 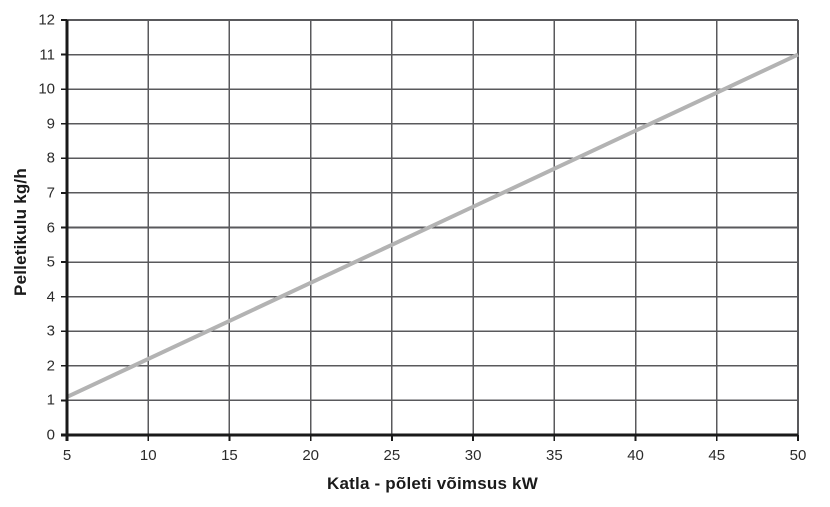 What do you see at coordinates (50, 297) in the screenshot?
I see `y-axis-tick-label: 4` at bounding box center [50, 297].